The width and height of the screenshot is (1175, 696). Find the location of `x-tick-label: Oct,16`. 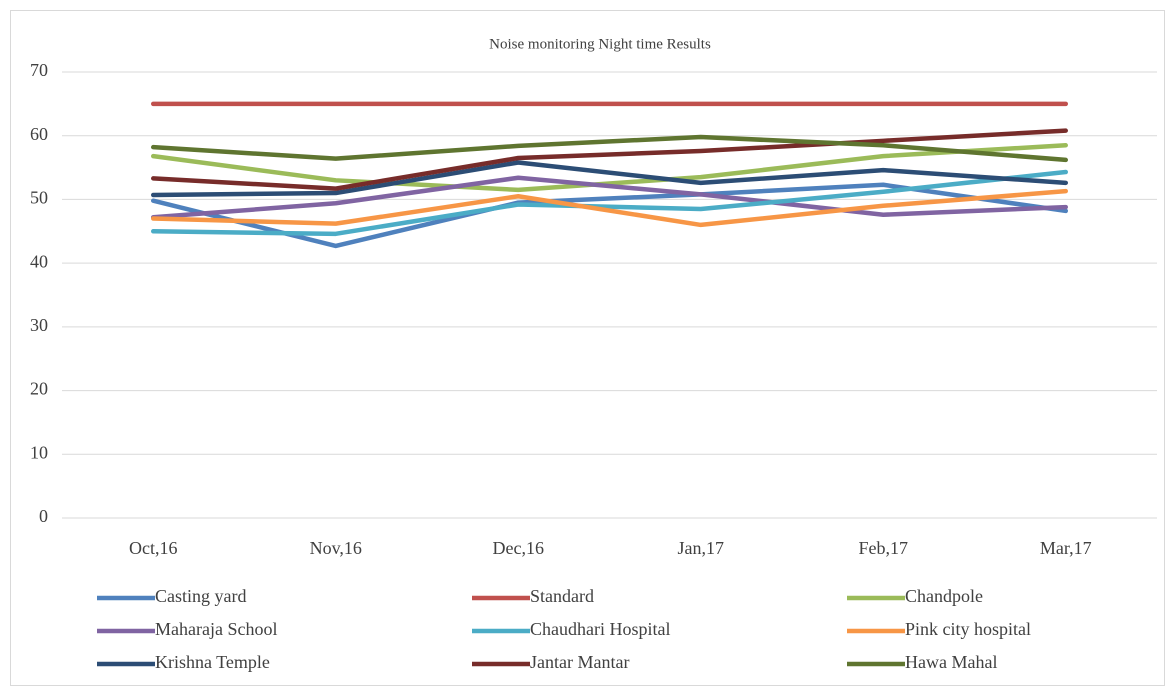

x-tick-label: Oct,16 is located at coordinates (153, 548).